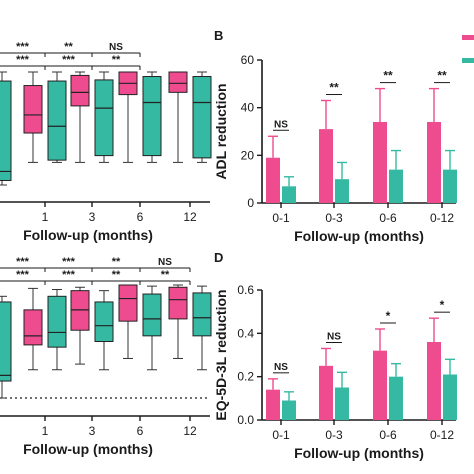  What do you see at coordinates (245, 290) in the screenshot?
I see `y-tick-label: 0.6` at bounding box center [245, 290].